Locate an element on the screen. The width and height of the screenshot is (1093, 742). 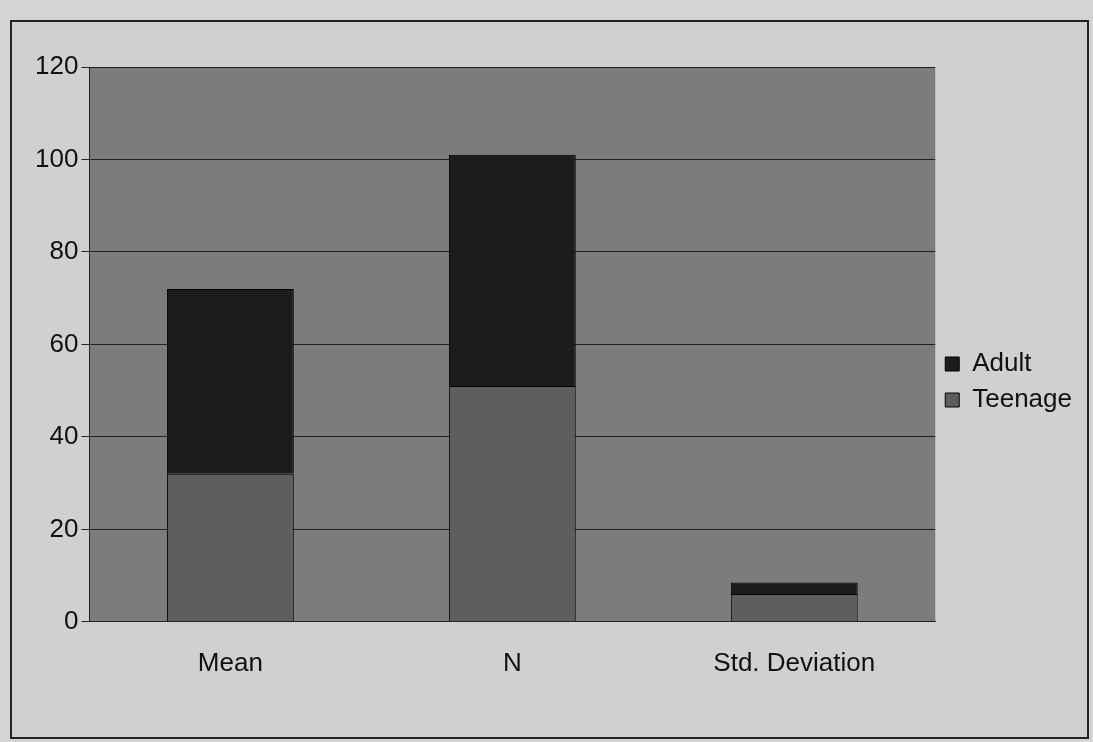
y-tick-label: 60 is located at coordinates (64, 342).